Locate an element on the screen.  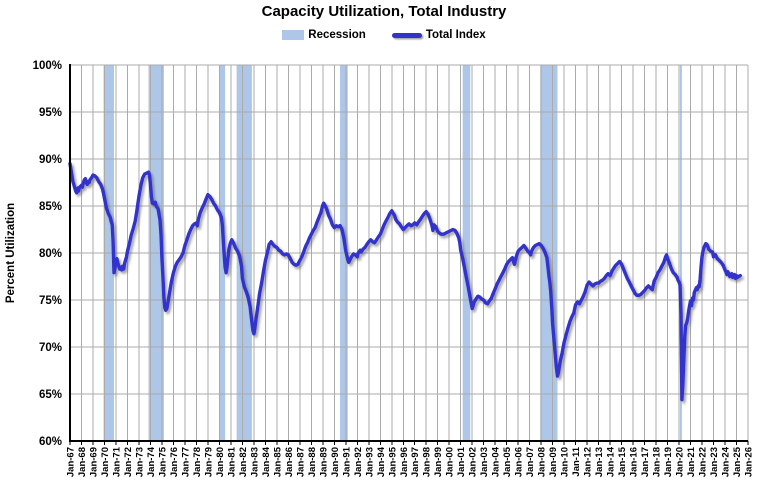
y-tick-labels: 100% 95% 90% 85% 80% 75% 70% 65% 60% is located at coordinates (47, 254).